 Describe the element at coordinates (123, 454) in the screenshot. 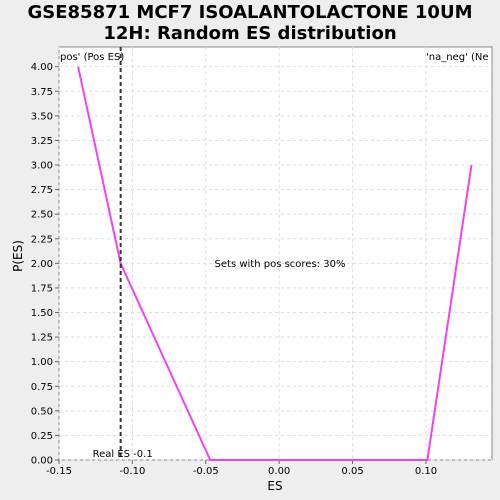

I see `real-es-label: Real ES -0.1` at that location.